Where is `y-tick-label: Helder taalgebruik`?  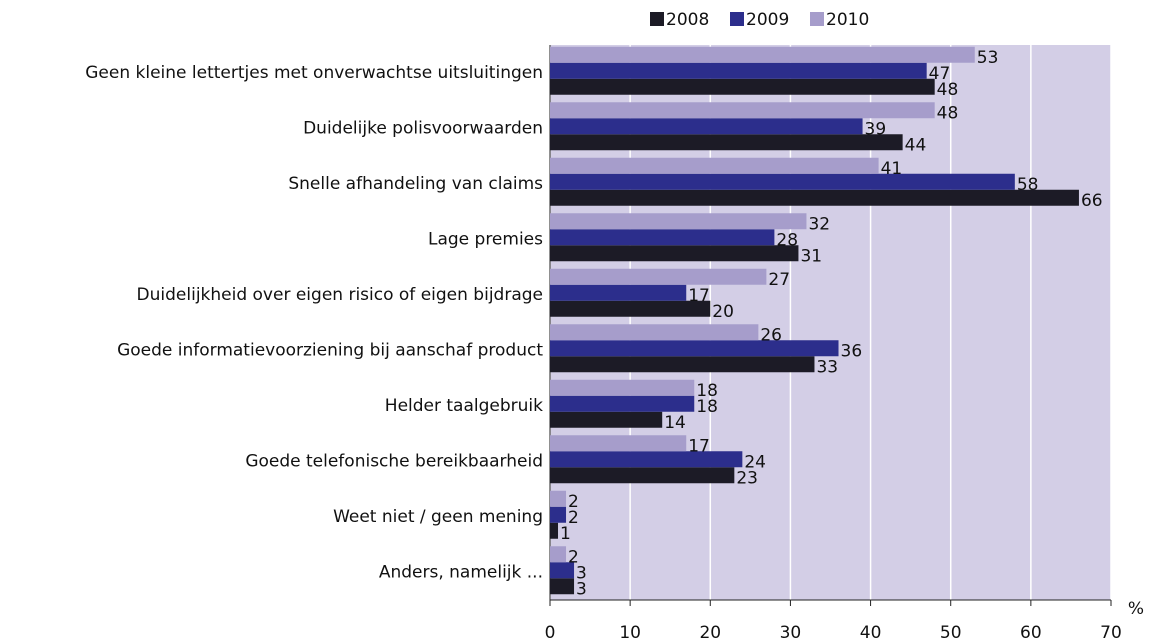
y-tick-label: Helder taalgebruik is located at coordinates (464, 406).